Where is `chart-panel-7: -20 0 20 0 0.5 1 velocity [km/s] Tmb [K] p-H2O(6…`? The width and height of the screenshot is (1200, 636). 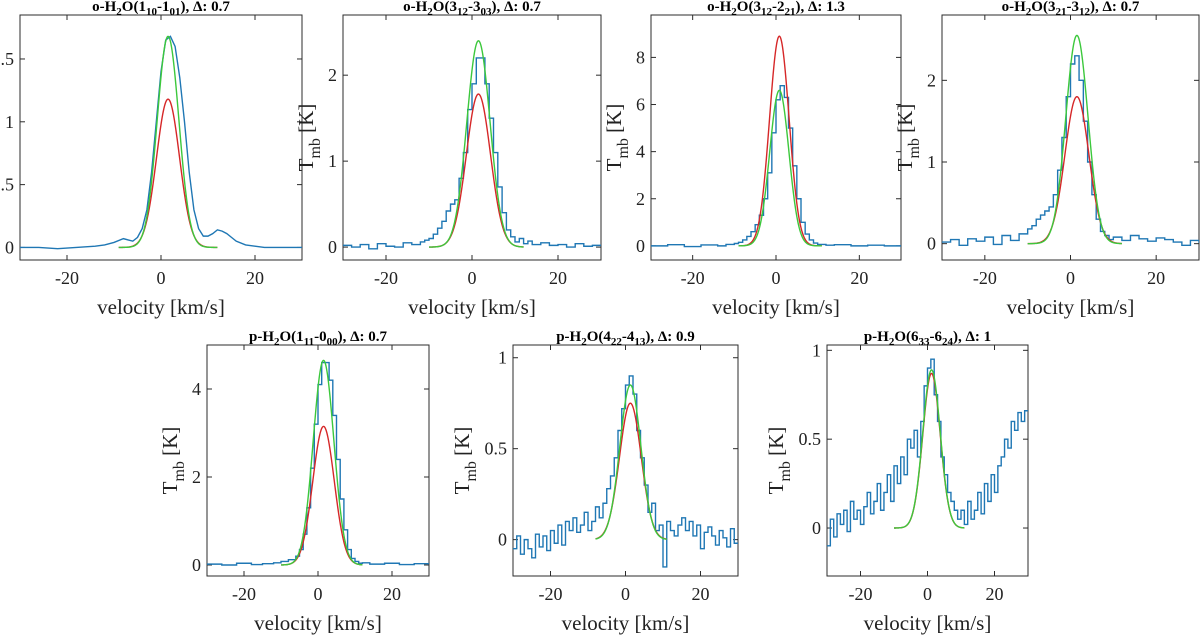 chart-panel-7: -20 0 20 0 0.5 1 velocity [km/s] Tmb [K] p-H2O(6… is located at coordinates (896, 482).